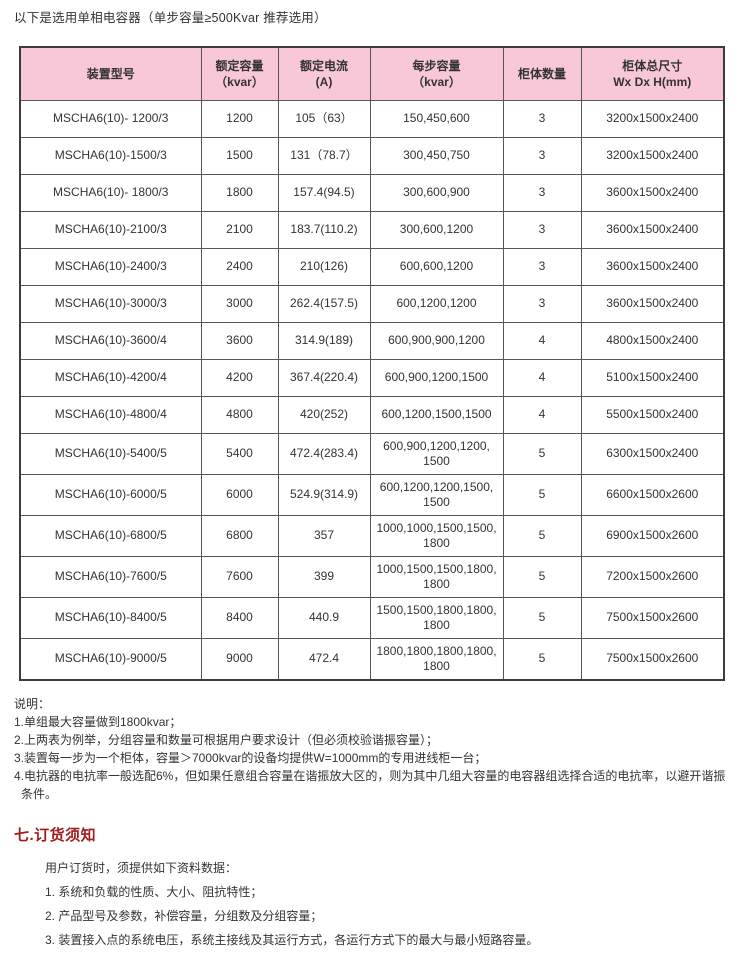 The image size is (750, 954). What do you see at coordinates (436, 229) in the screenshot?
I see `cell-step-capacity: 300,600,1200` at bounding box center [436, 229].